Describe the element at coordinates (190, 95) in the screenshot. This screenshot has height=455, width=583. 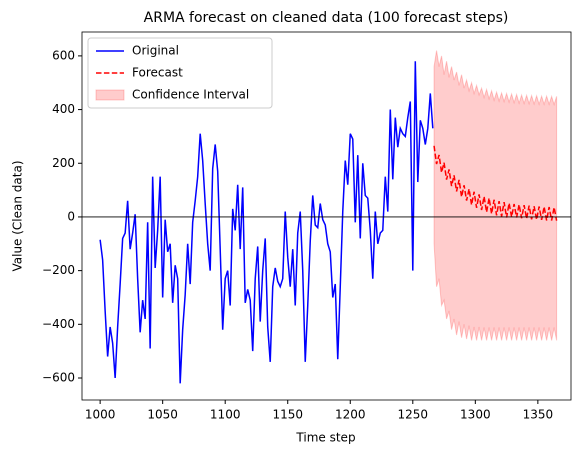
I see `legend-label: Confidence Interval` at that location.